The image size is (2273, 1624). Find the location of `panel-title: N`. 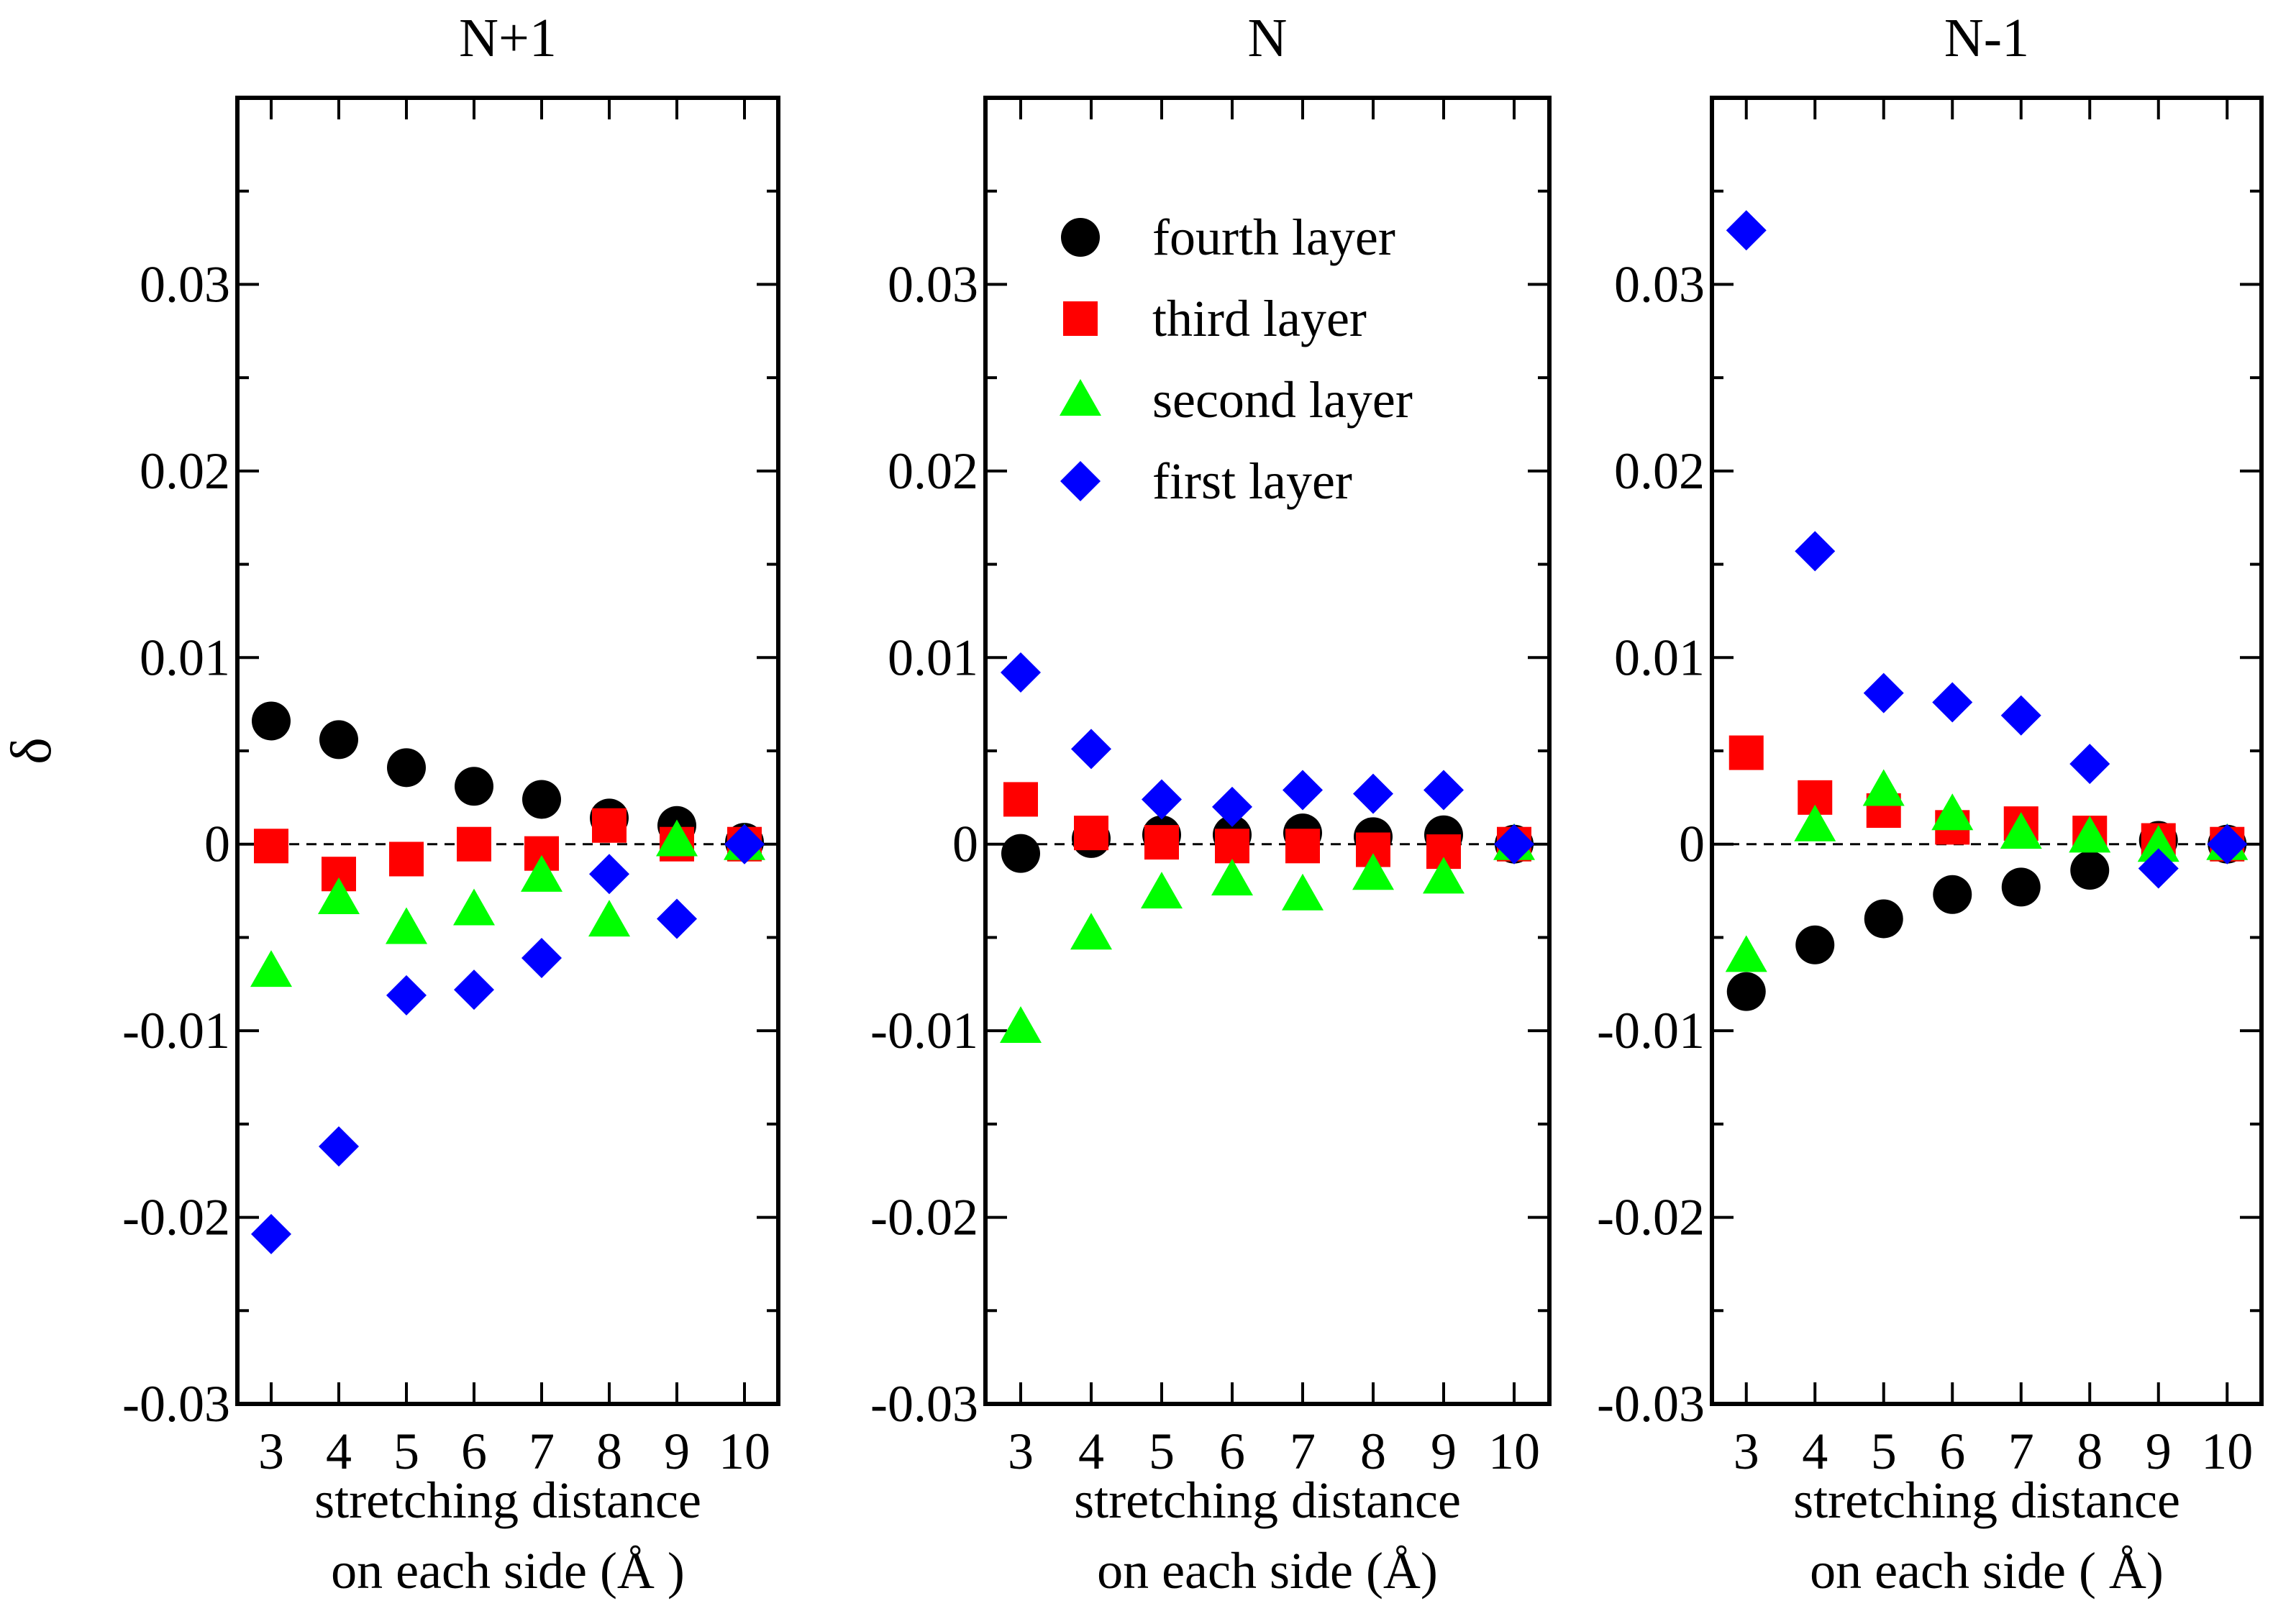

panel-title: N is located at coordinates (1268, 38).